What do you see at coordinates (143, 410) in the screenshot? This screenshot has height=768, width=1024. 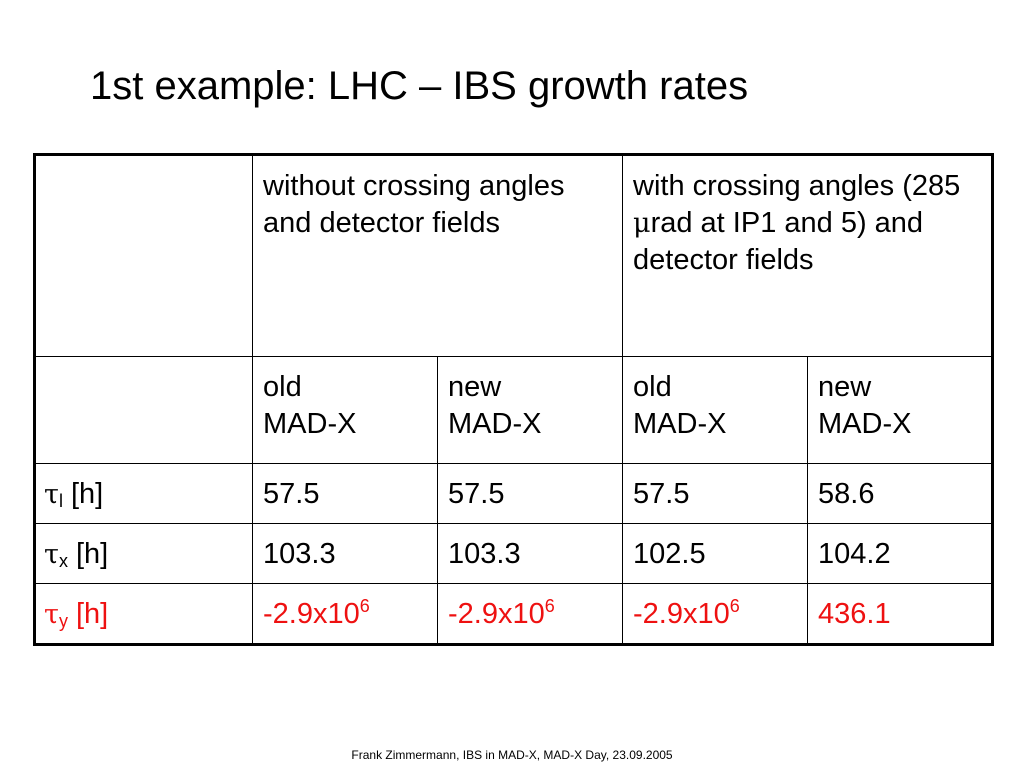 I see `subheader-empty-cell` at bounding box center [143, 410].